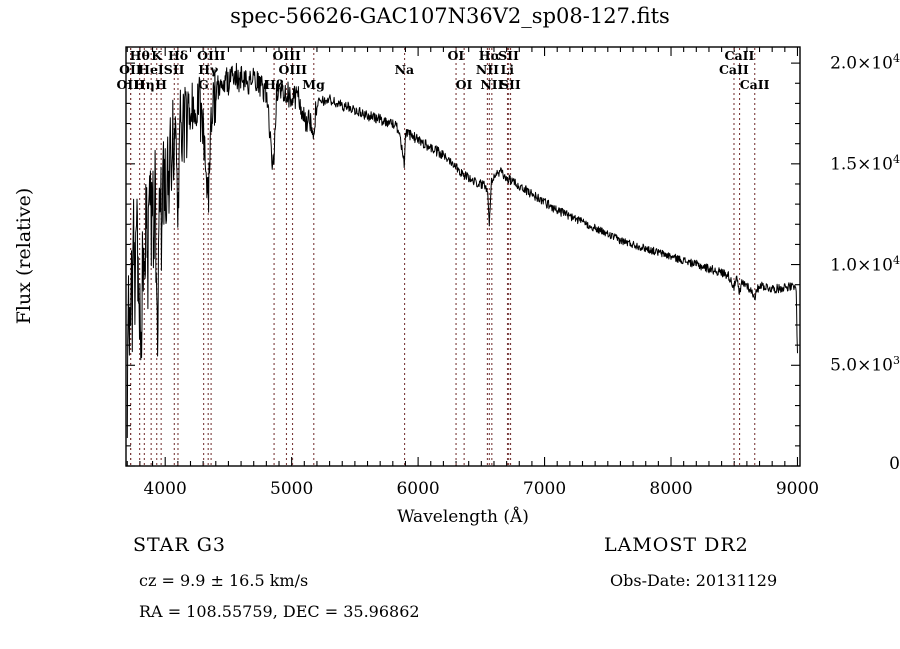 Image resolution: width=900 pixels, height=649 pixels. What do you see at coordinates (489, 55) in the screenshot?
I see `spectral-line-label: Hα` at bounding box center [489, 55].